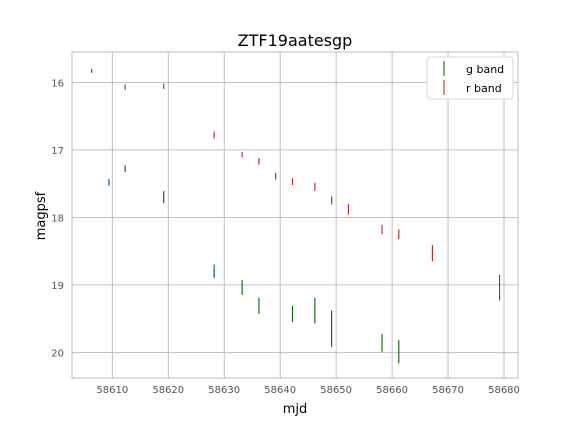 This screenshot has height=432, width=576. I want to click on legend: g band r band, so click(470, 78).